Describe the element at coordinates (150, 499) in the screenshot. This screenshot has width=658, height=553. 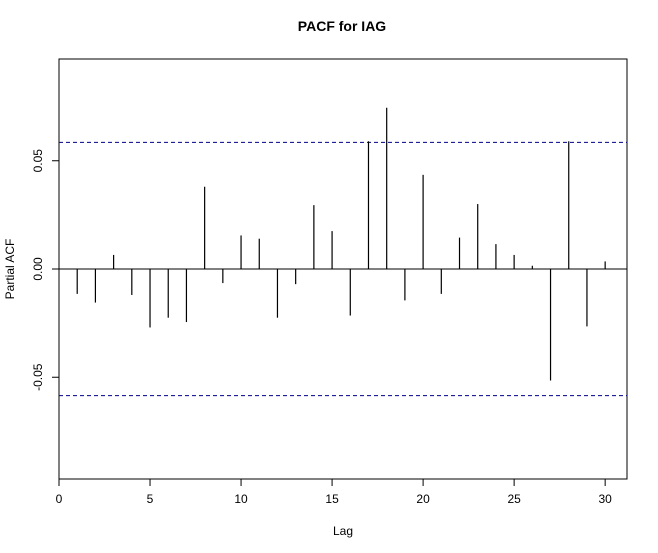
I see `x-tick-label: 5` at that location.